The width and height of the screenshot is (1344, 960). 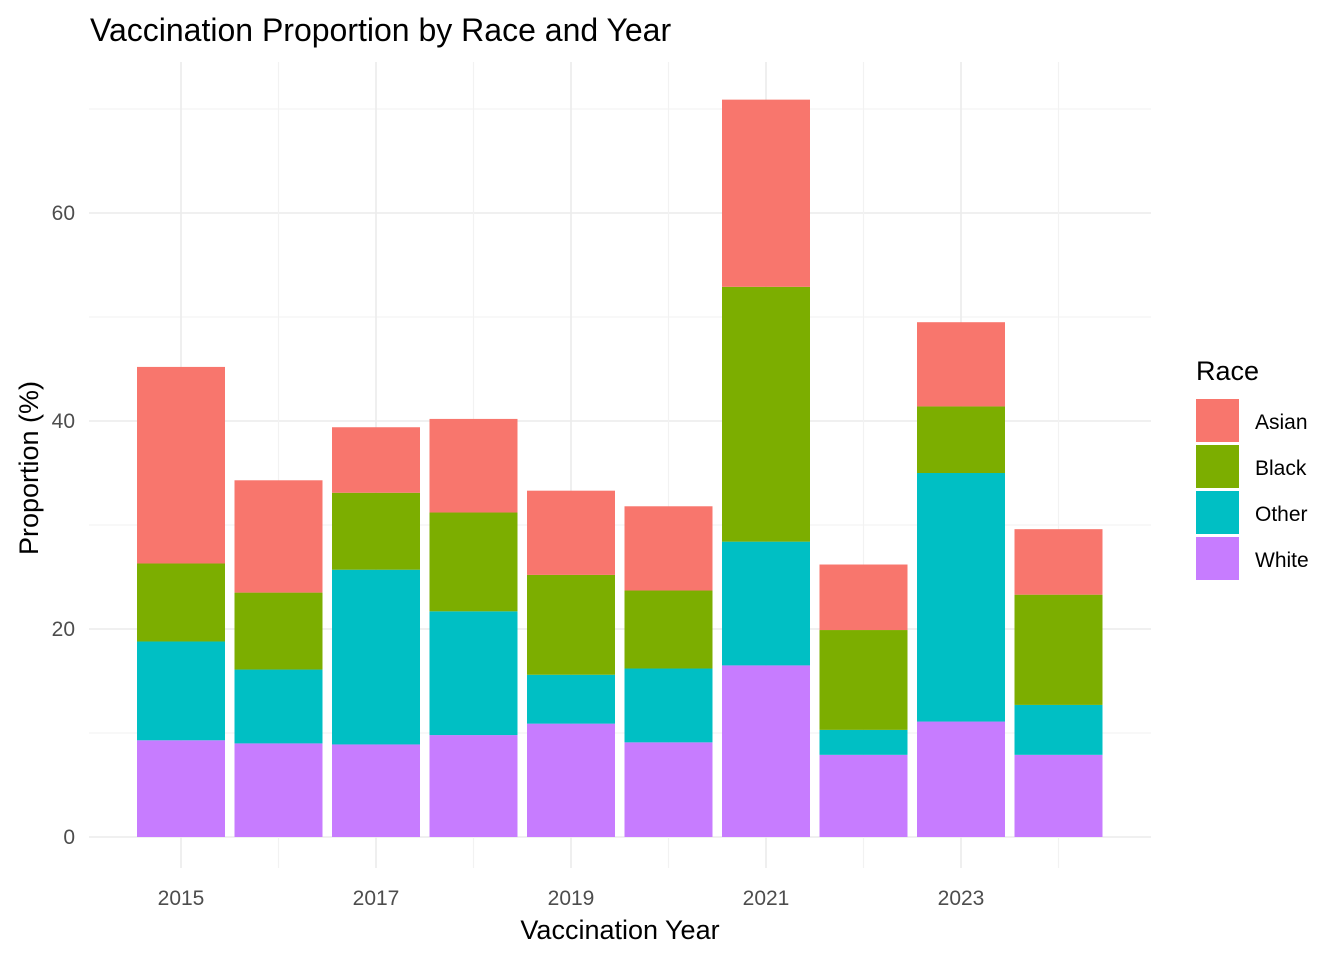 What do you see at coordinates (863, 795) in the screenshot?
I see `bar-white-2022` at bounding box center [863, 795].